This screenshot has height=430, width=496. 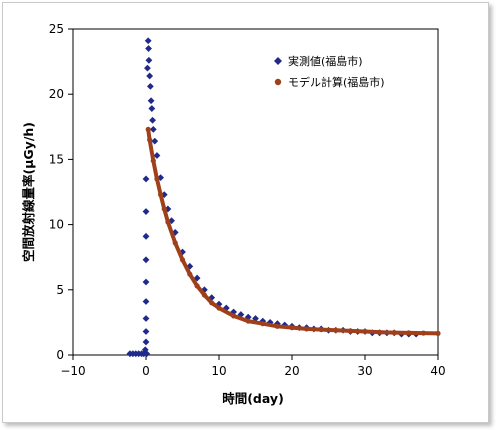 I want to click on y-tick-label: 20, so click(x=56, y=94).